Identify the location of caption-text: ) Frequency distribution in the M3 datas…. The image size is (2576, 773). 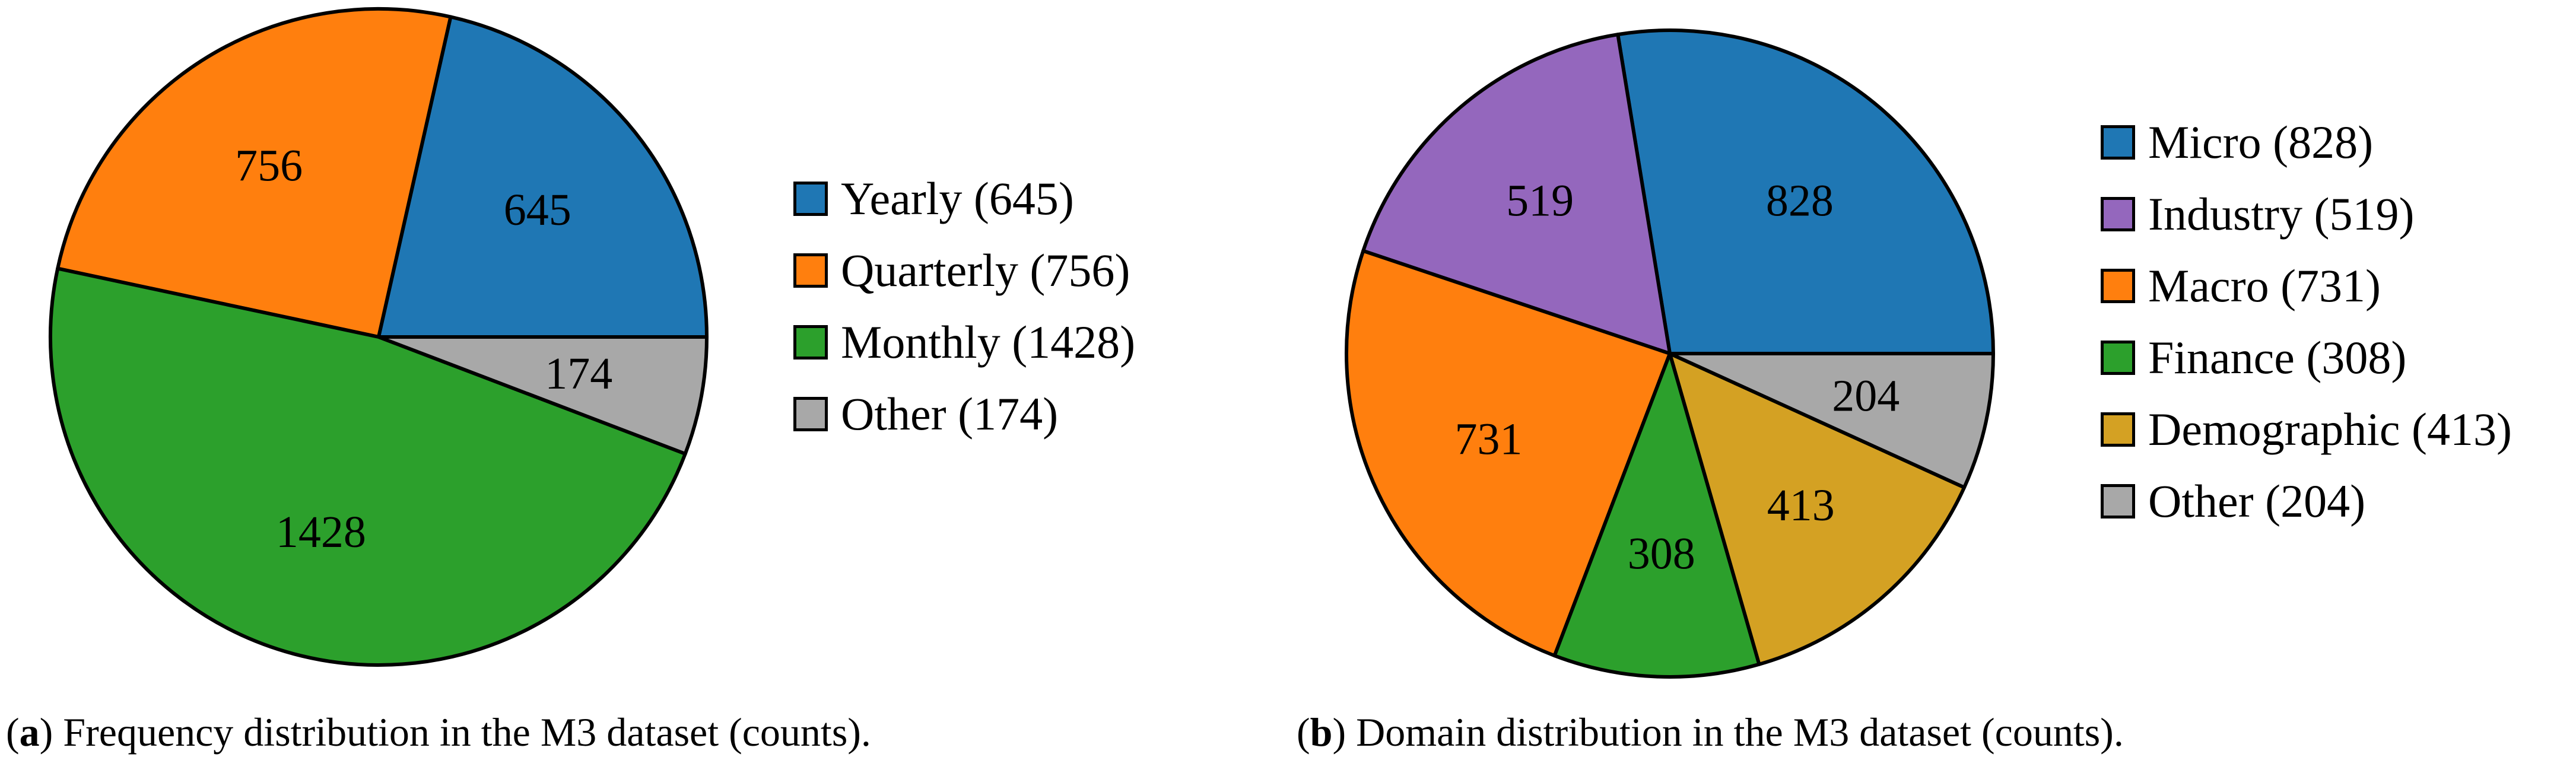
(455, 732).